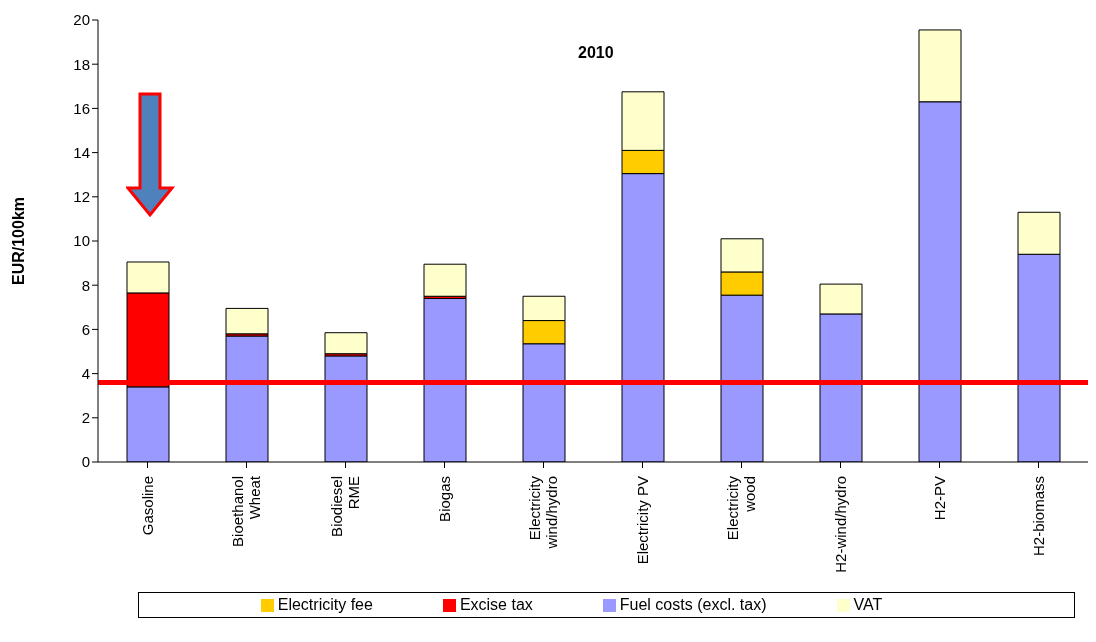 Image resolution: width=1096 pixels, height=642 pixels. I want to click on y-tick-label: 20, so click(81, 20).